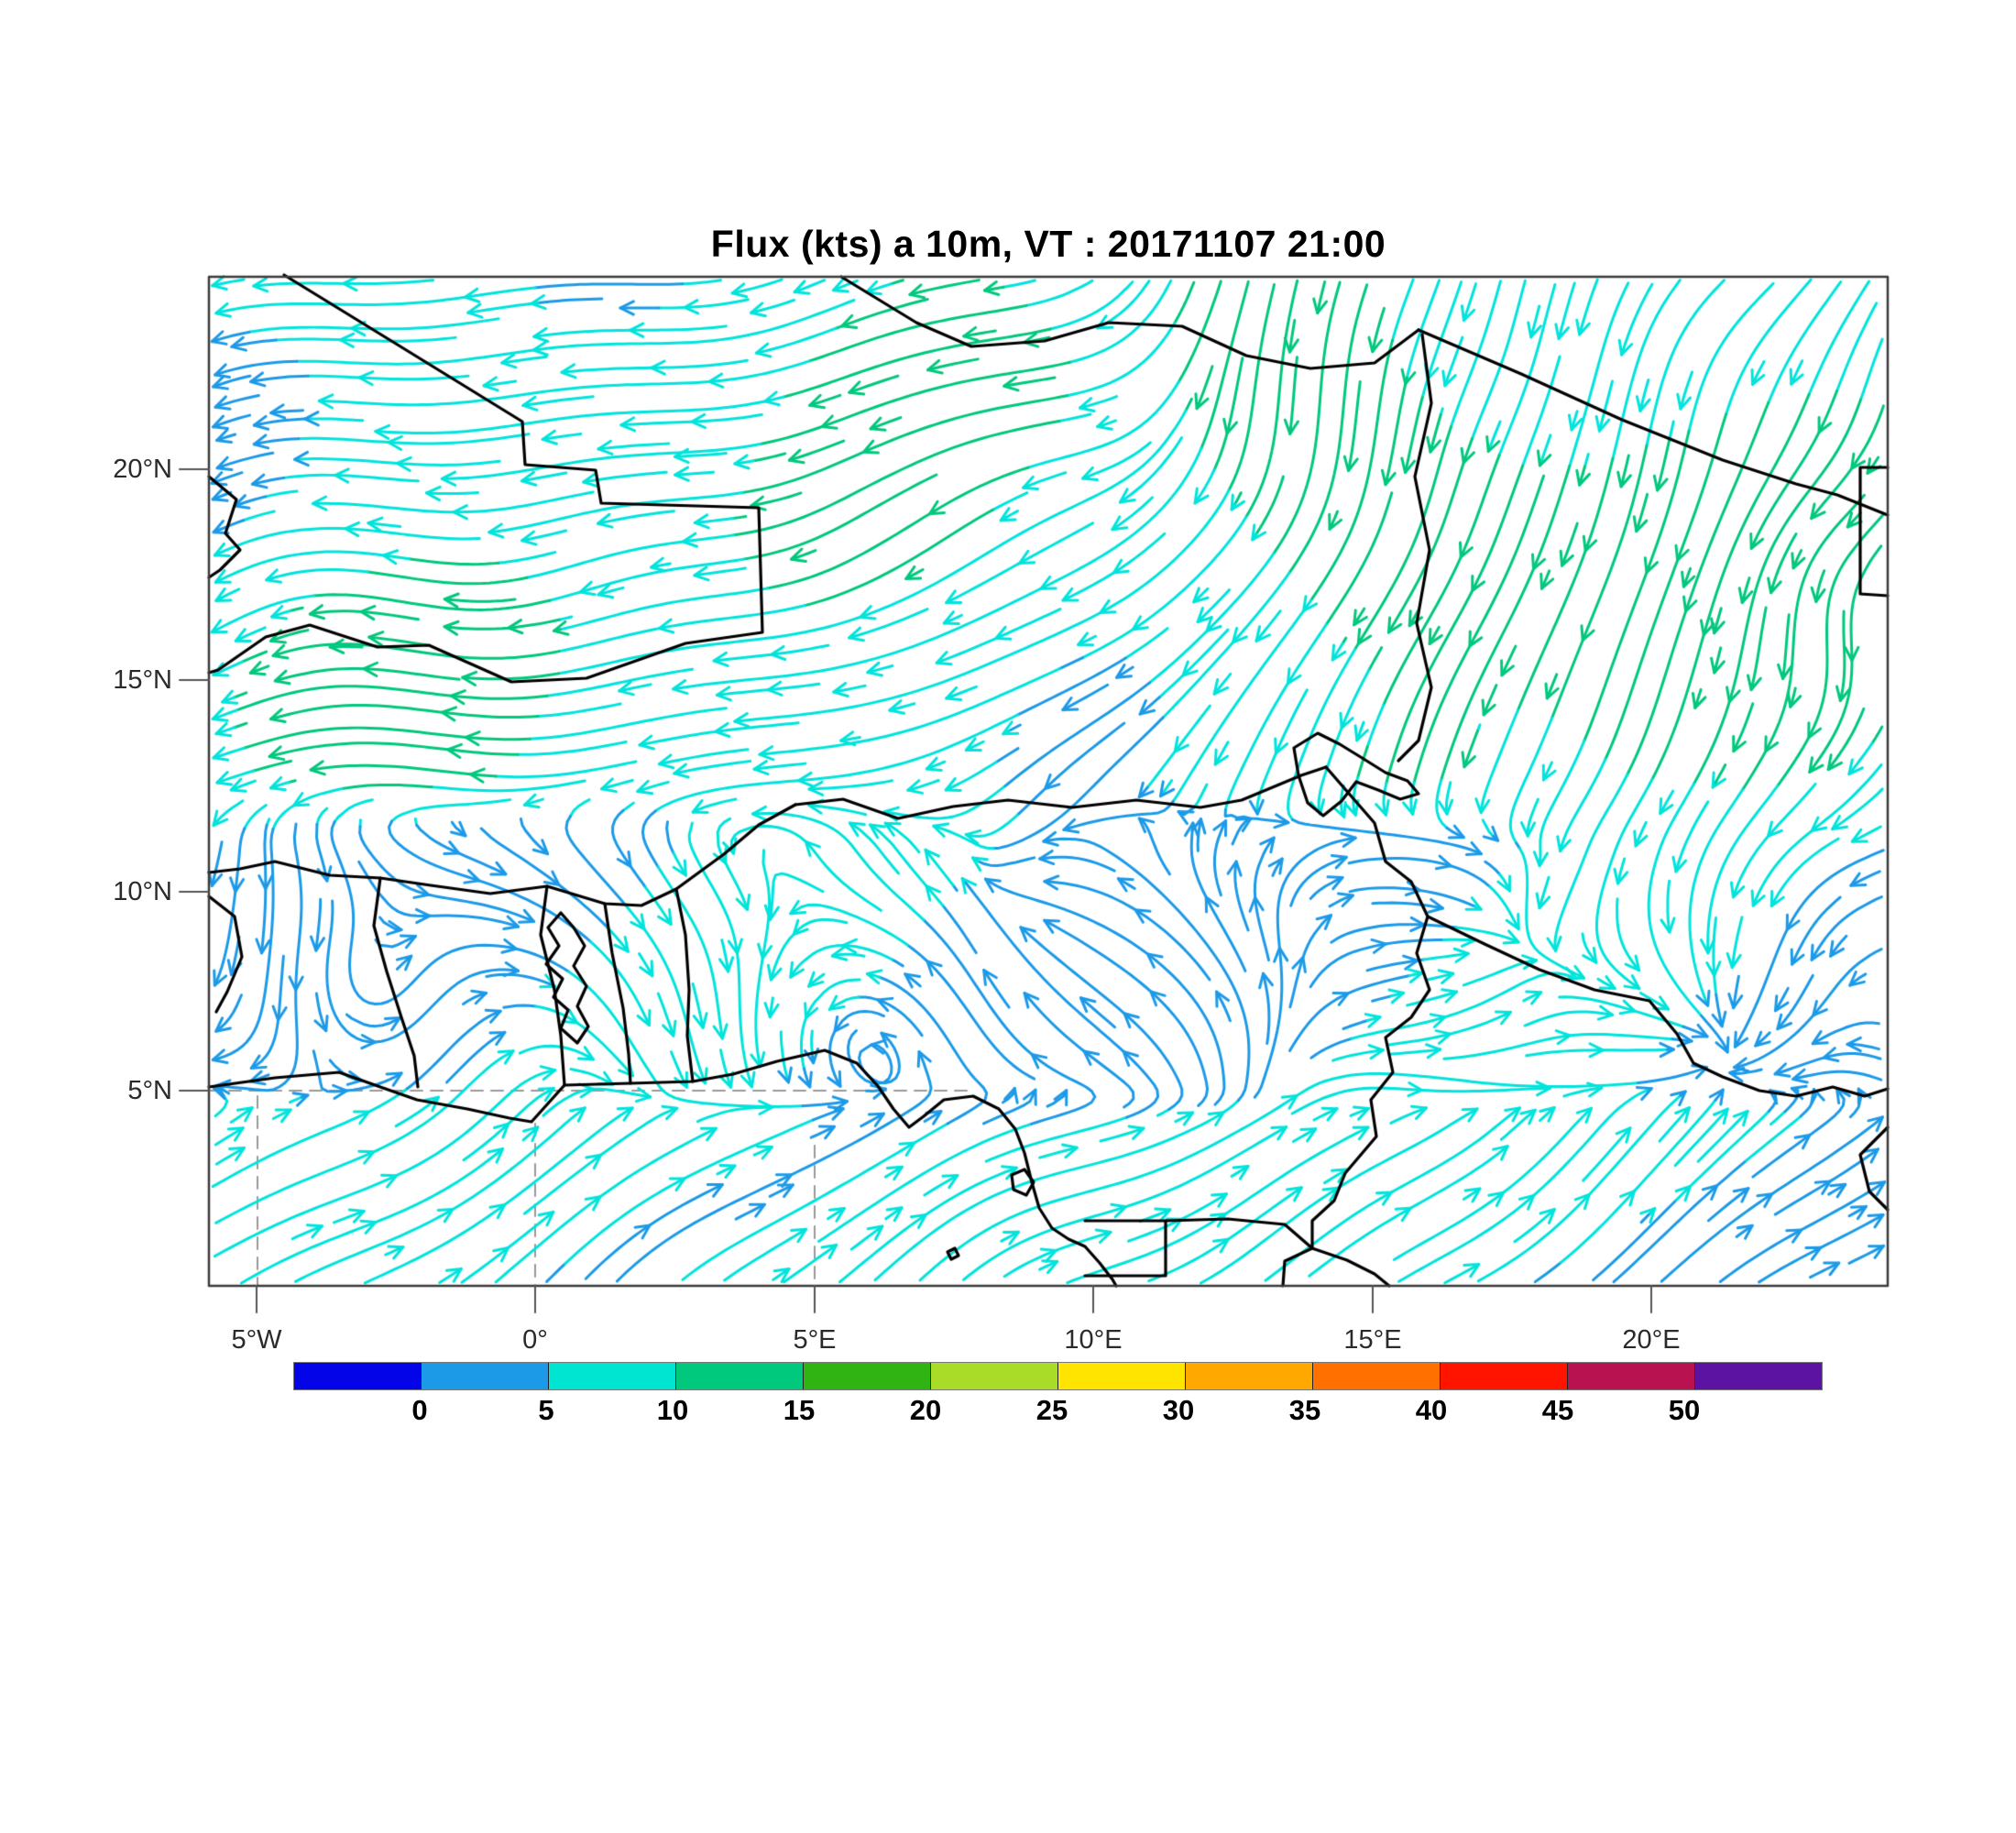 Image resolution: width=2016 pixels, height=1833 pixels. I want to click on colorbar-tick-label: 10, so click(672, 1410).